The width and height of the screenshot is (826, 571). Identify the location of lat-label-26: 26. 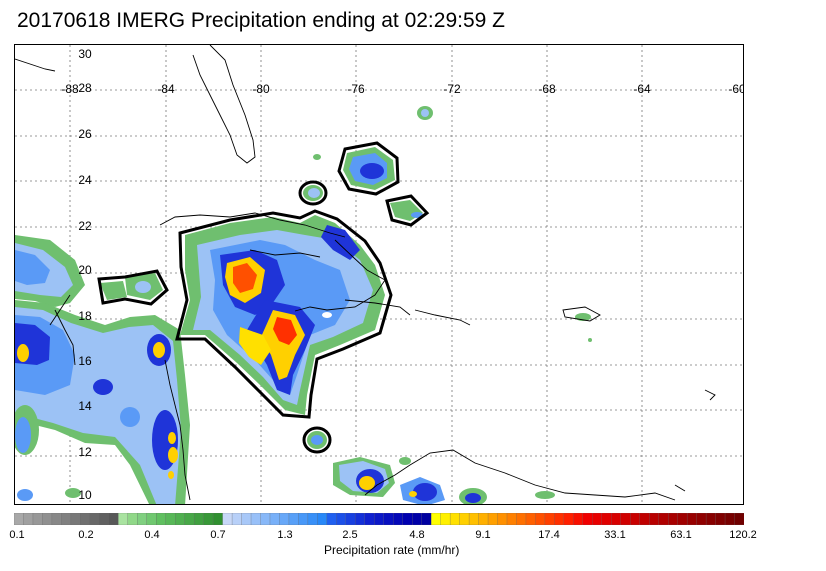
(85, 134).